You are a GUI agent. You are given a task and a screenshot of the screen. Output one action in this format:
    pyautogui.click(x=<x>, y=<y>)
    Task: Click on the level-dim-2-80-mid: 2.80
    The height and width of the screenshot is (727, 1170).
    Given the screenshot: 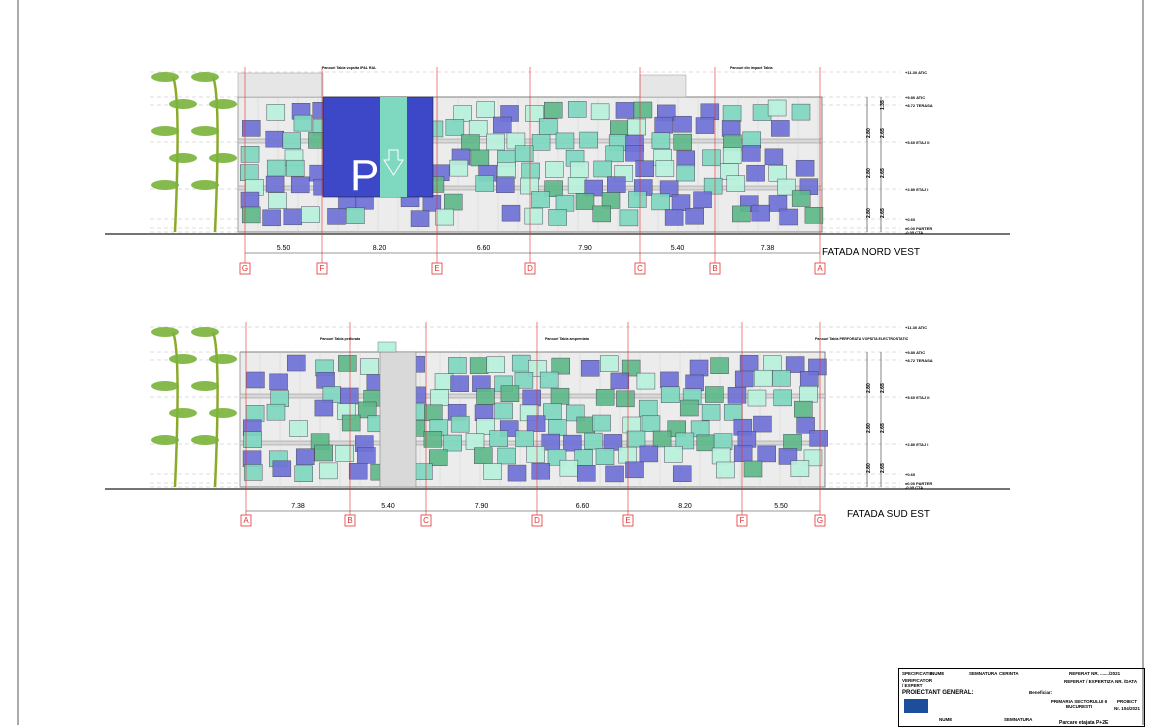 What is the action you would take?
    pyautogui.click(x=869, y=428)
    